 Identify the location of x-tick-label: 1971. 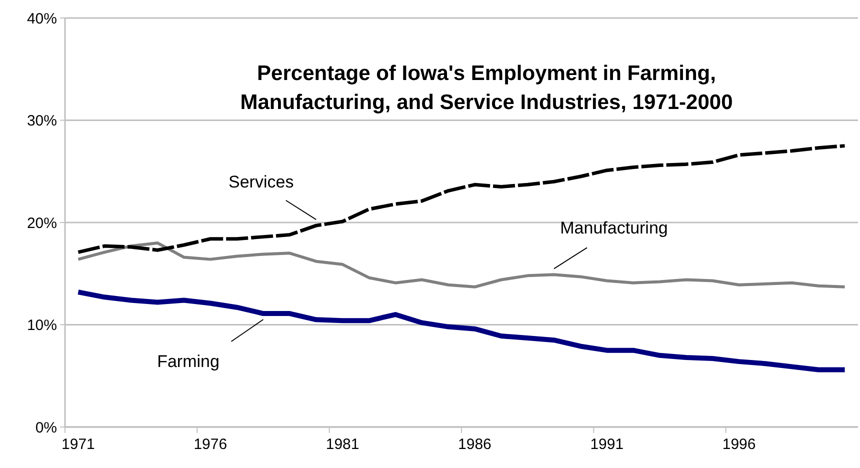
(78, 444).